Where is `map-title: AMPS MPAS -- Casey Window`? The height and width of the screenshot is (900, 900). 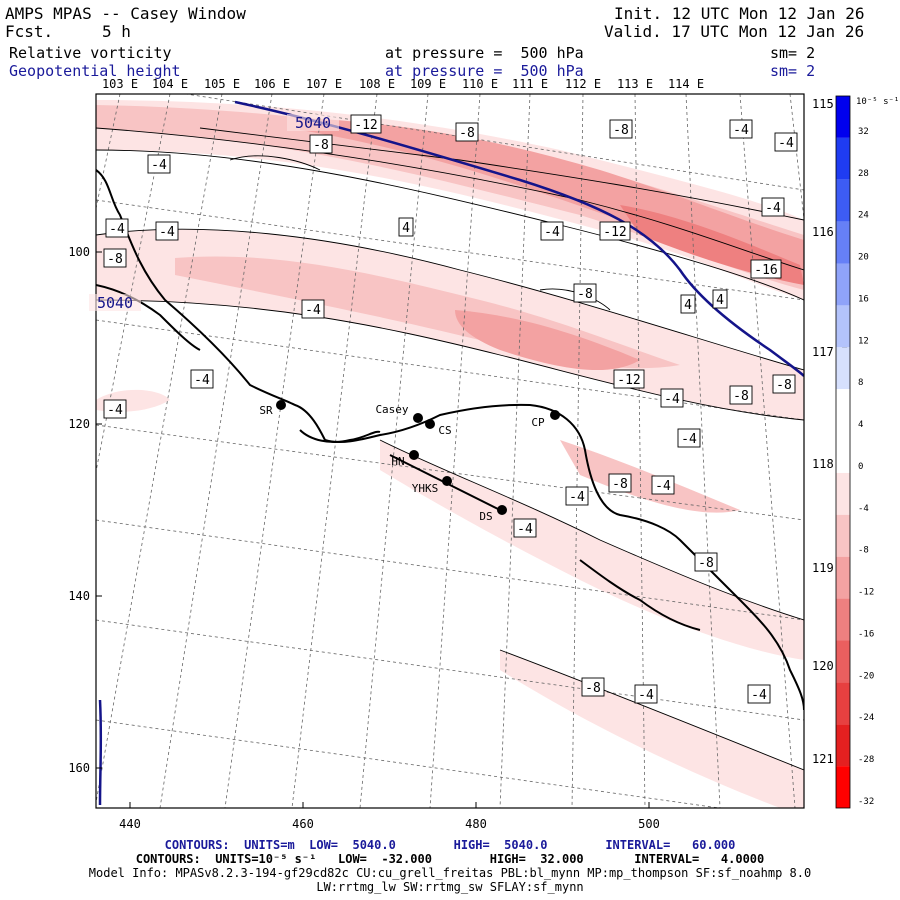
map-title: AMPS MPAS -- Casey Window is located at coordinates (125, 13).